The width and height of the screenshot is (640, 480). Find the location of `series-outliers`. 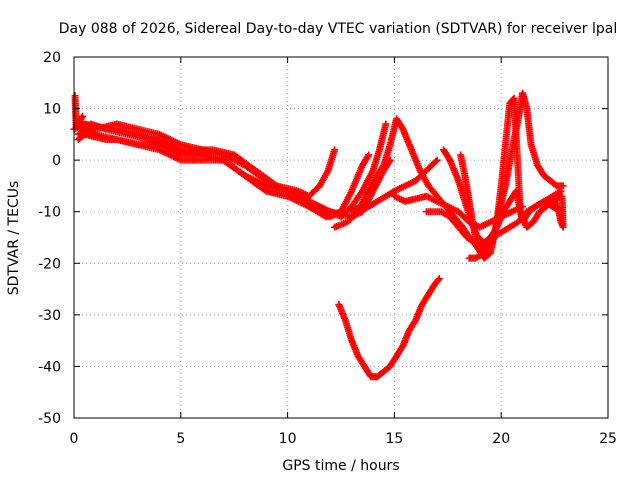

series-outliers is located at coordinates (79, 112).